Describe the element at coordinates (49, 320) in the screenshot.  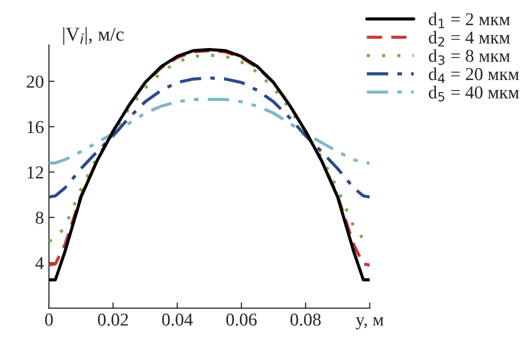
I see `x-tick-label: 0` at that location.